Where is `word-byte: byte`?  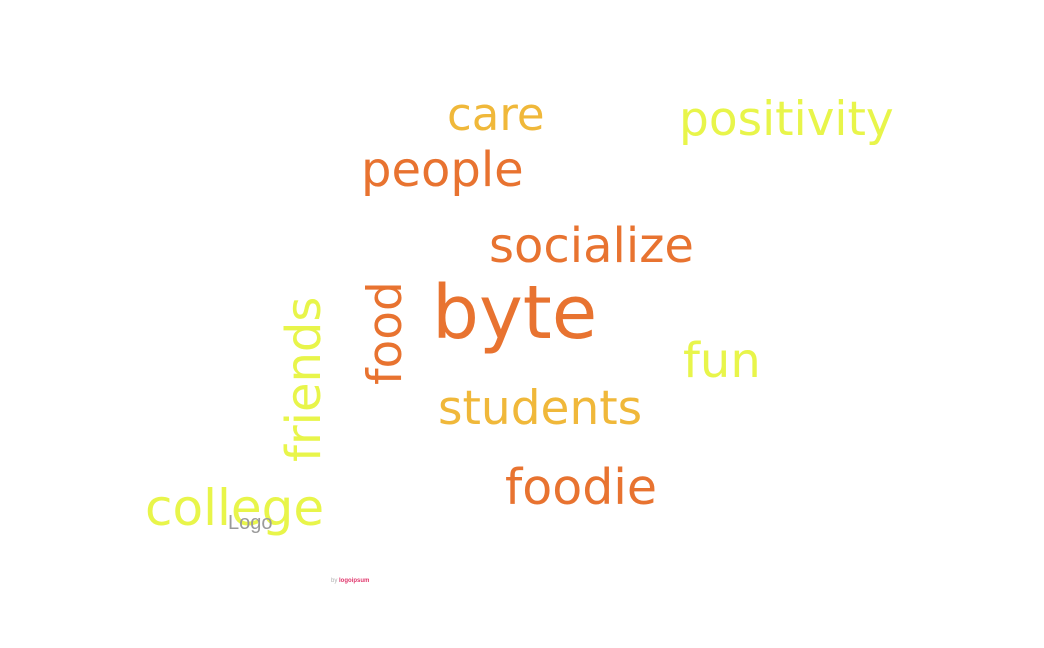
word-byte: byte is located at coordinates (515, 313).